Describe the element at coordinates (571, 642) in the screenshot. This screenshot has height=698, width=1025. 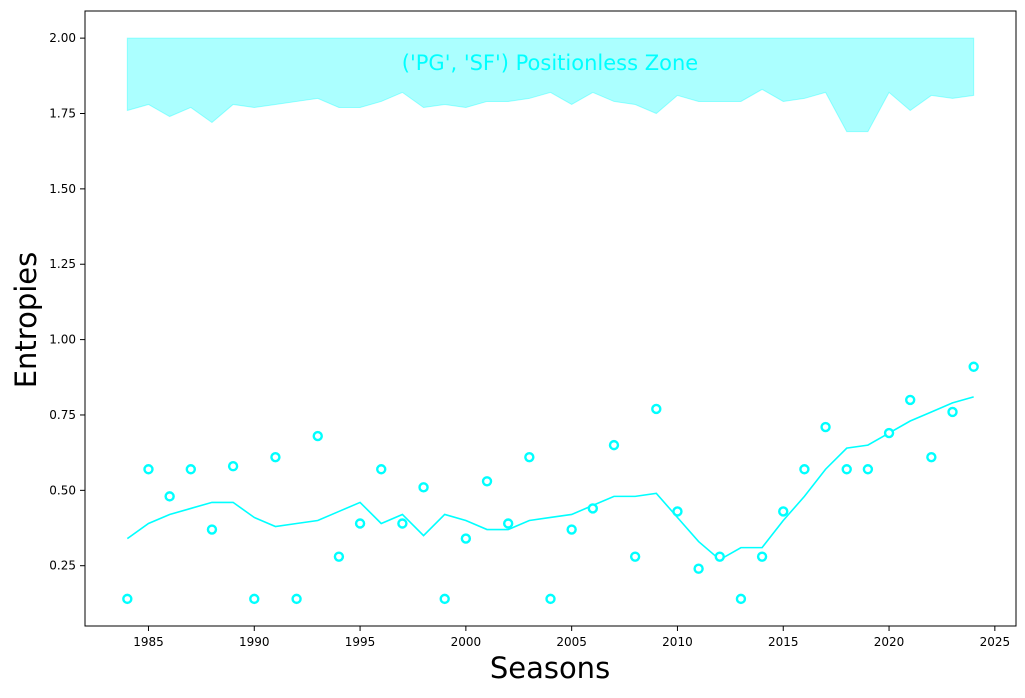
I see `x-tick-label: 2005` at that location.